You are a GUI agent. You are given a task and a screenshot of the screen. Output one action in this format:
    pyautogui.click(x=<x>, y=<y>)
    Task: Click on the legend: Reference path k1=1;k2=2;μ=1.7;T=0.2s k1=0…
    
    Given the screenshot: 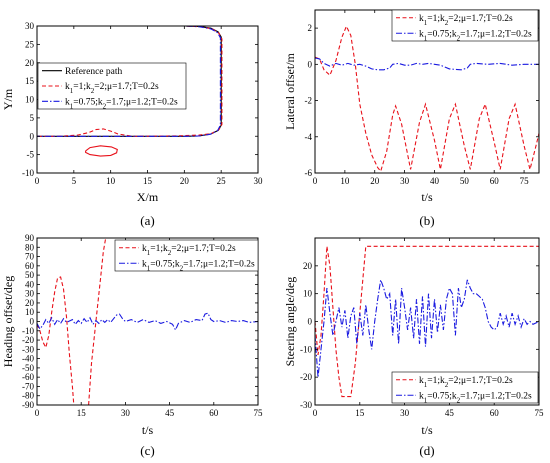 What is the action you would take?
    pyautogui.click(x=112, y=86)
    